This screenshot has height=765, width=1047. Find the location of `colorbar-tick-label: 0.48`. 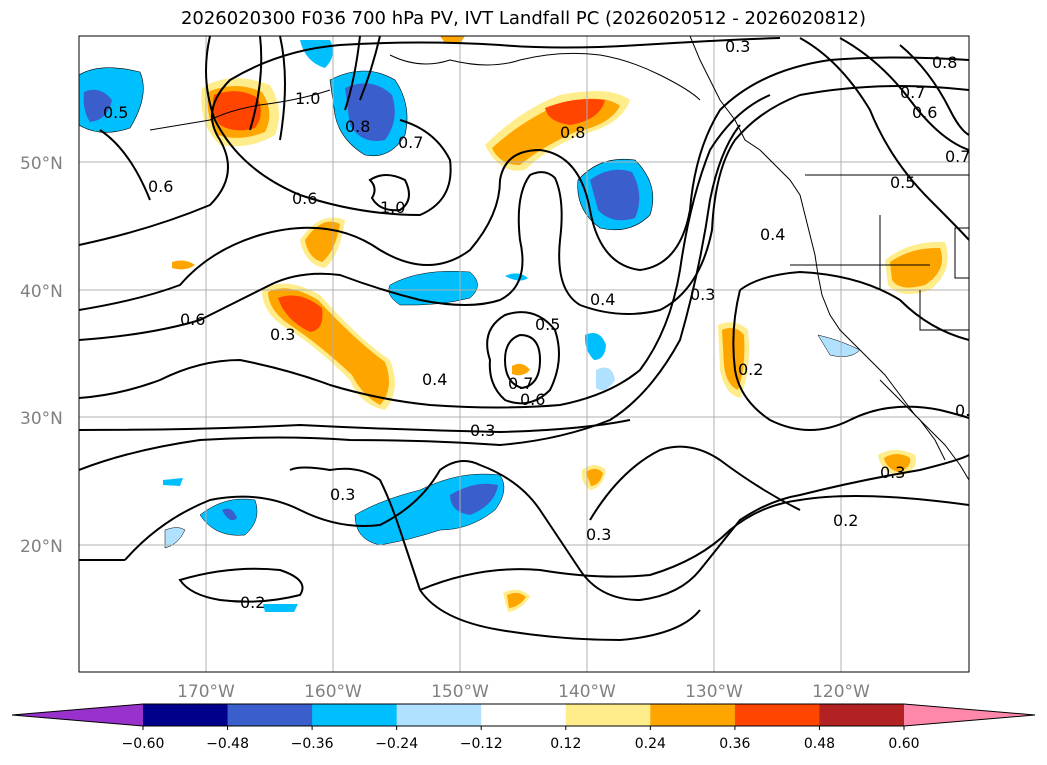

colorbar-tick-label: 0.48 is located at coordinates (819, 744).